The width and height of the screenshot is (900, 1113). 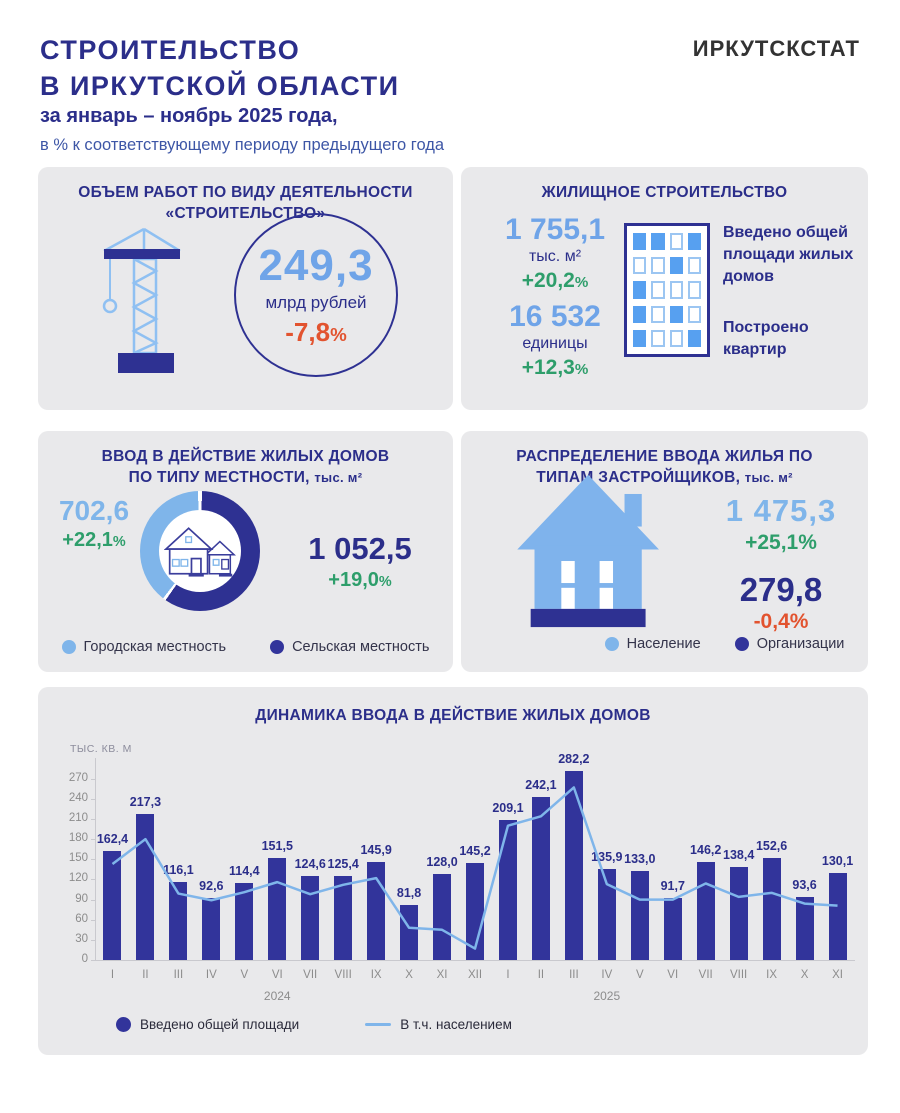 What do you see at coordinates (781, 542) in the screenshot?
I see `population-change: +25,1%` at bounding box center [781, 542].